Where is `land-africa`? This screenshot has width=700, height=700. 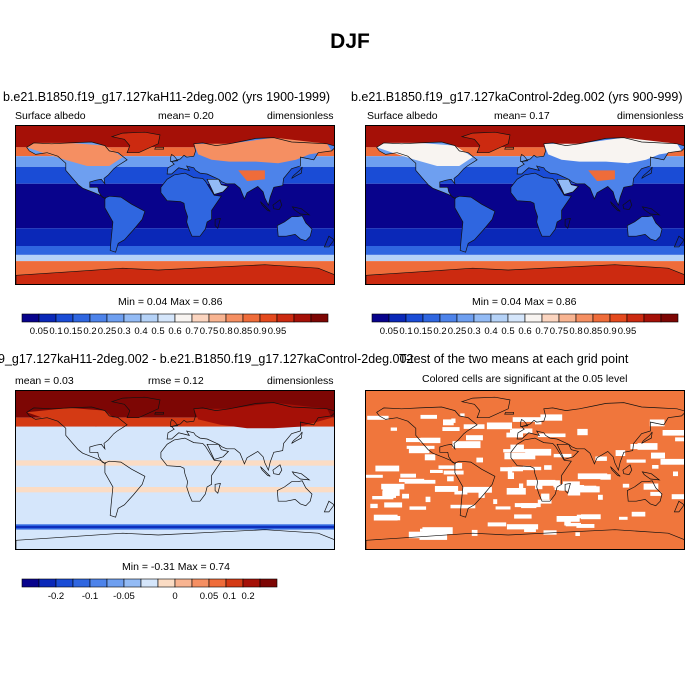 land-africa is located at coordinates (541, 205).